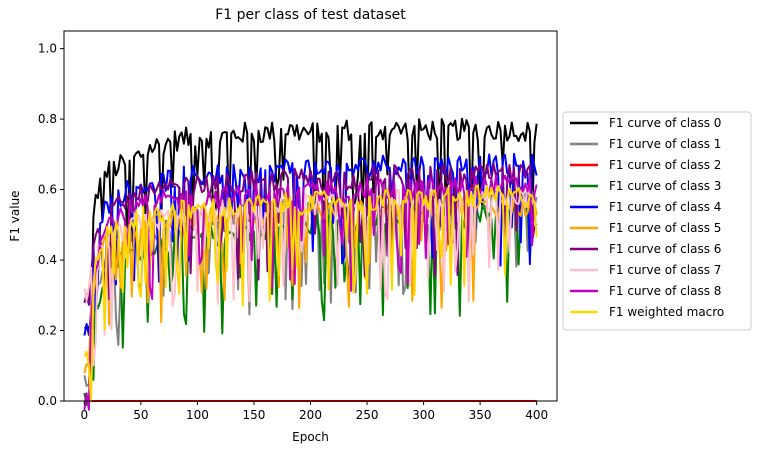  What do you see at coordinates (665, 165) in the screenshot?
I see `legend-label-2: F1 curve of class 2` at bounding box center [665, 165].